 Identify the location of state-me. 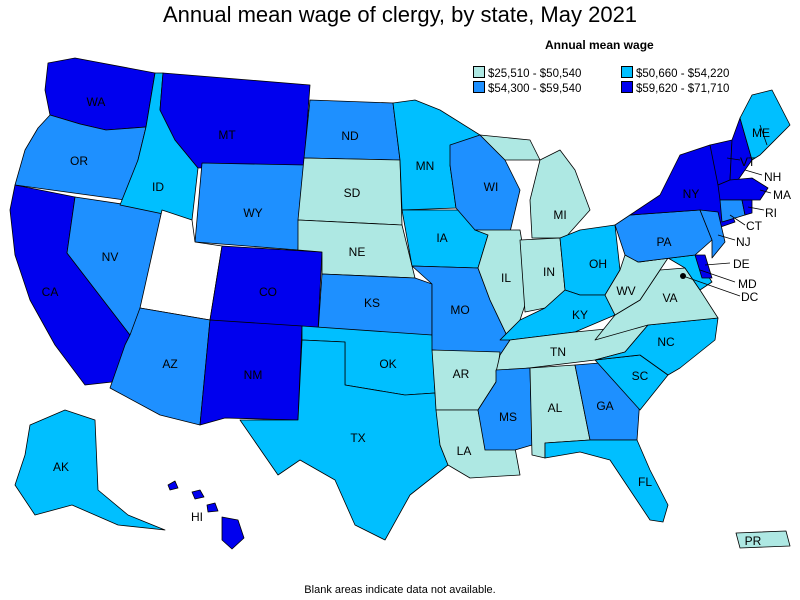
(765, 125).